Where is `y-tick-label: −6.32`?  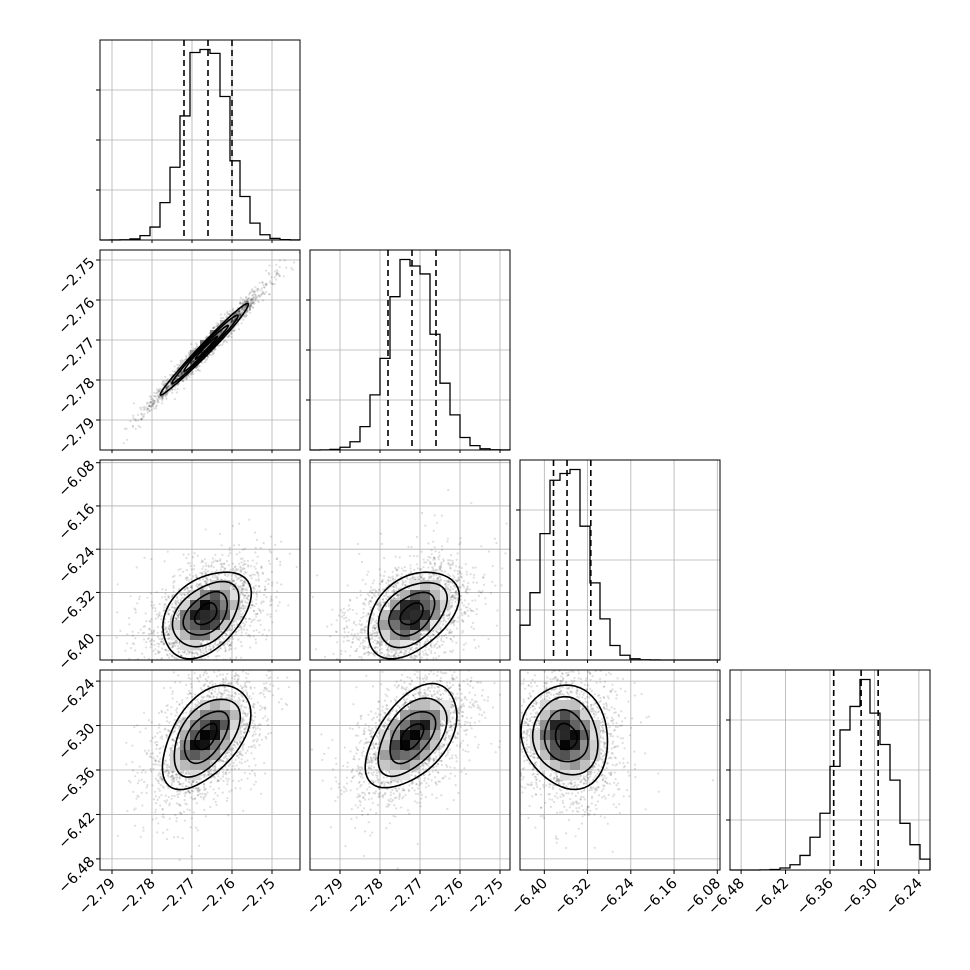
y-tick-label: −6.32 is located at coordinates (77, 608).